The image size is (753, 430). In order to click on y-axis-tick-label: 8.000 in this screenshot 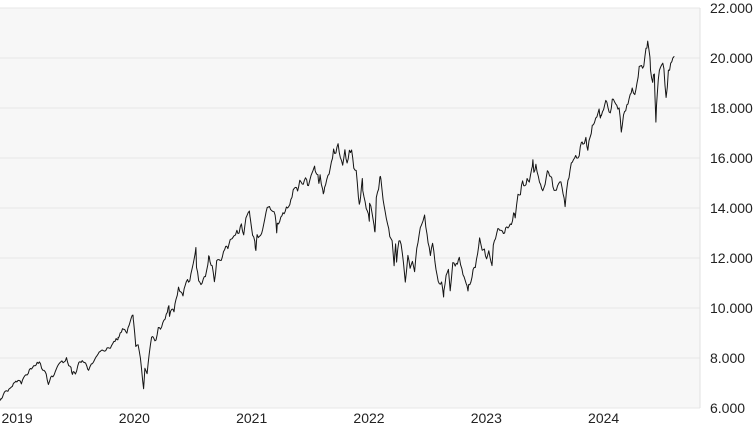, I will do `click(727, 358)`.